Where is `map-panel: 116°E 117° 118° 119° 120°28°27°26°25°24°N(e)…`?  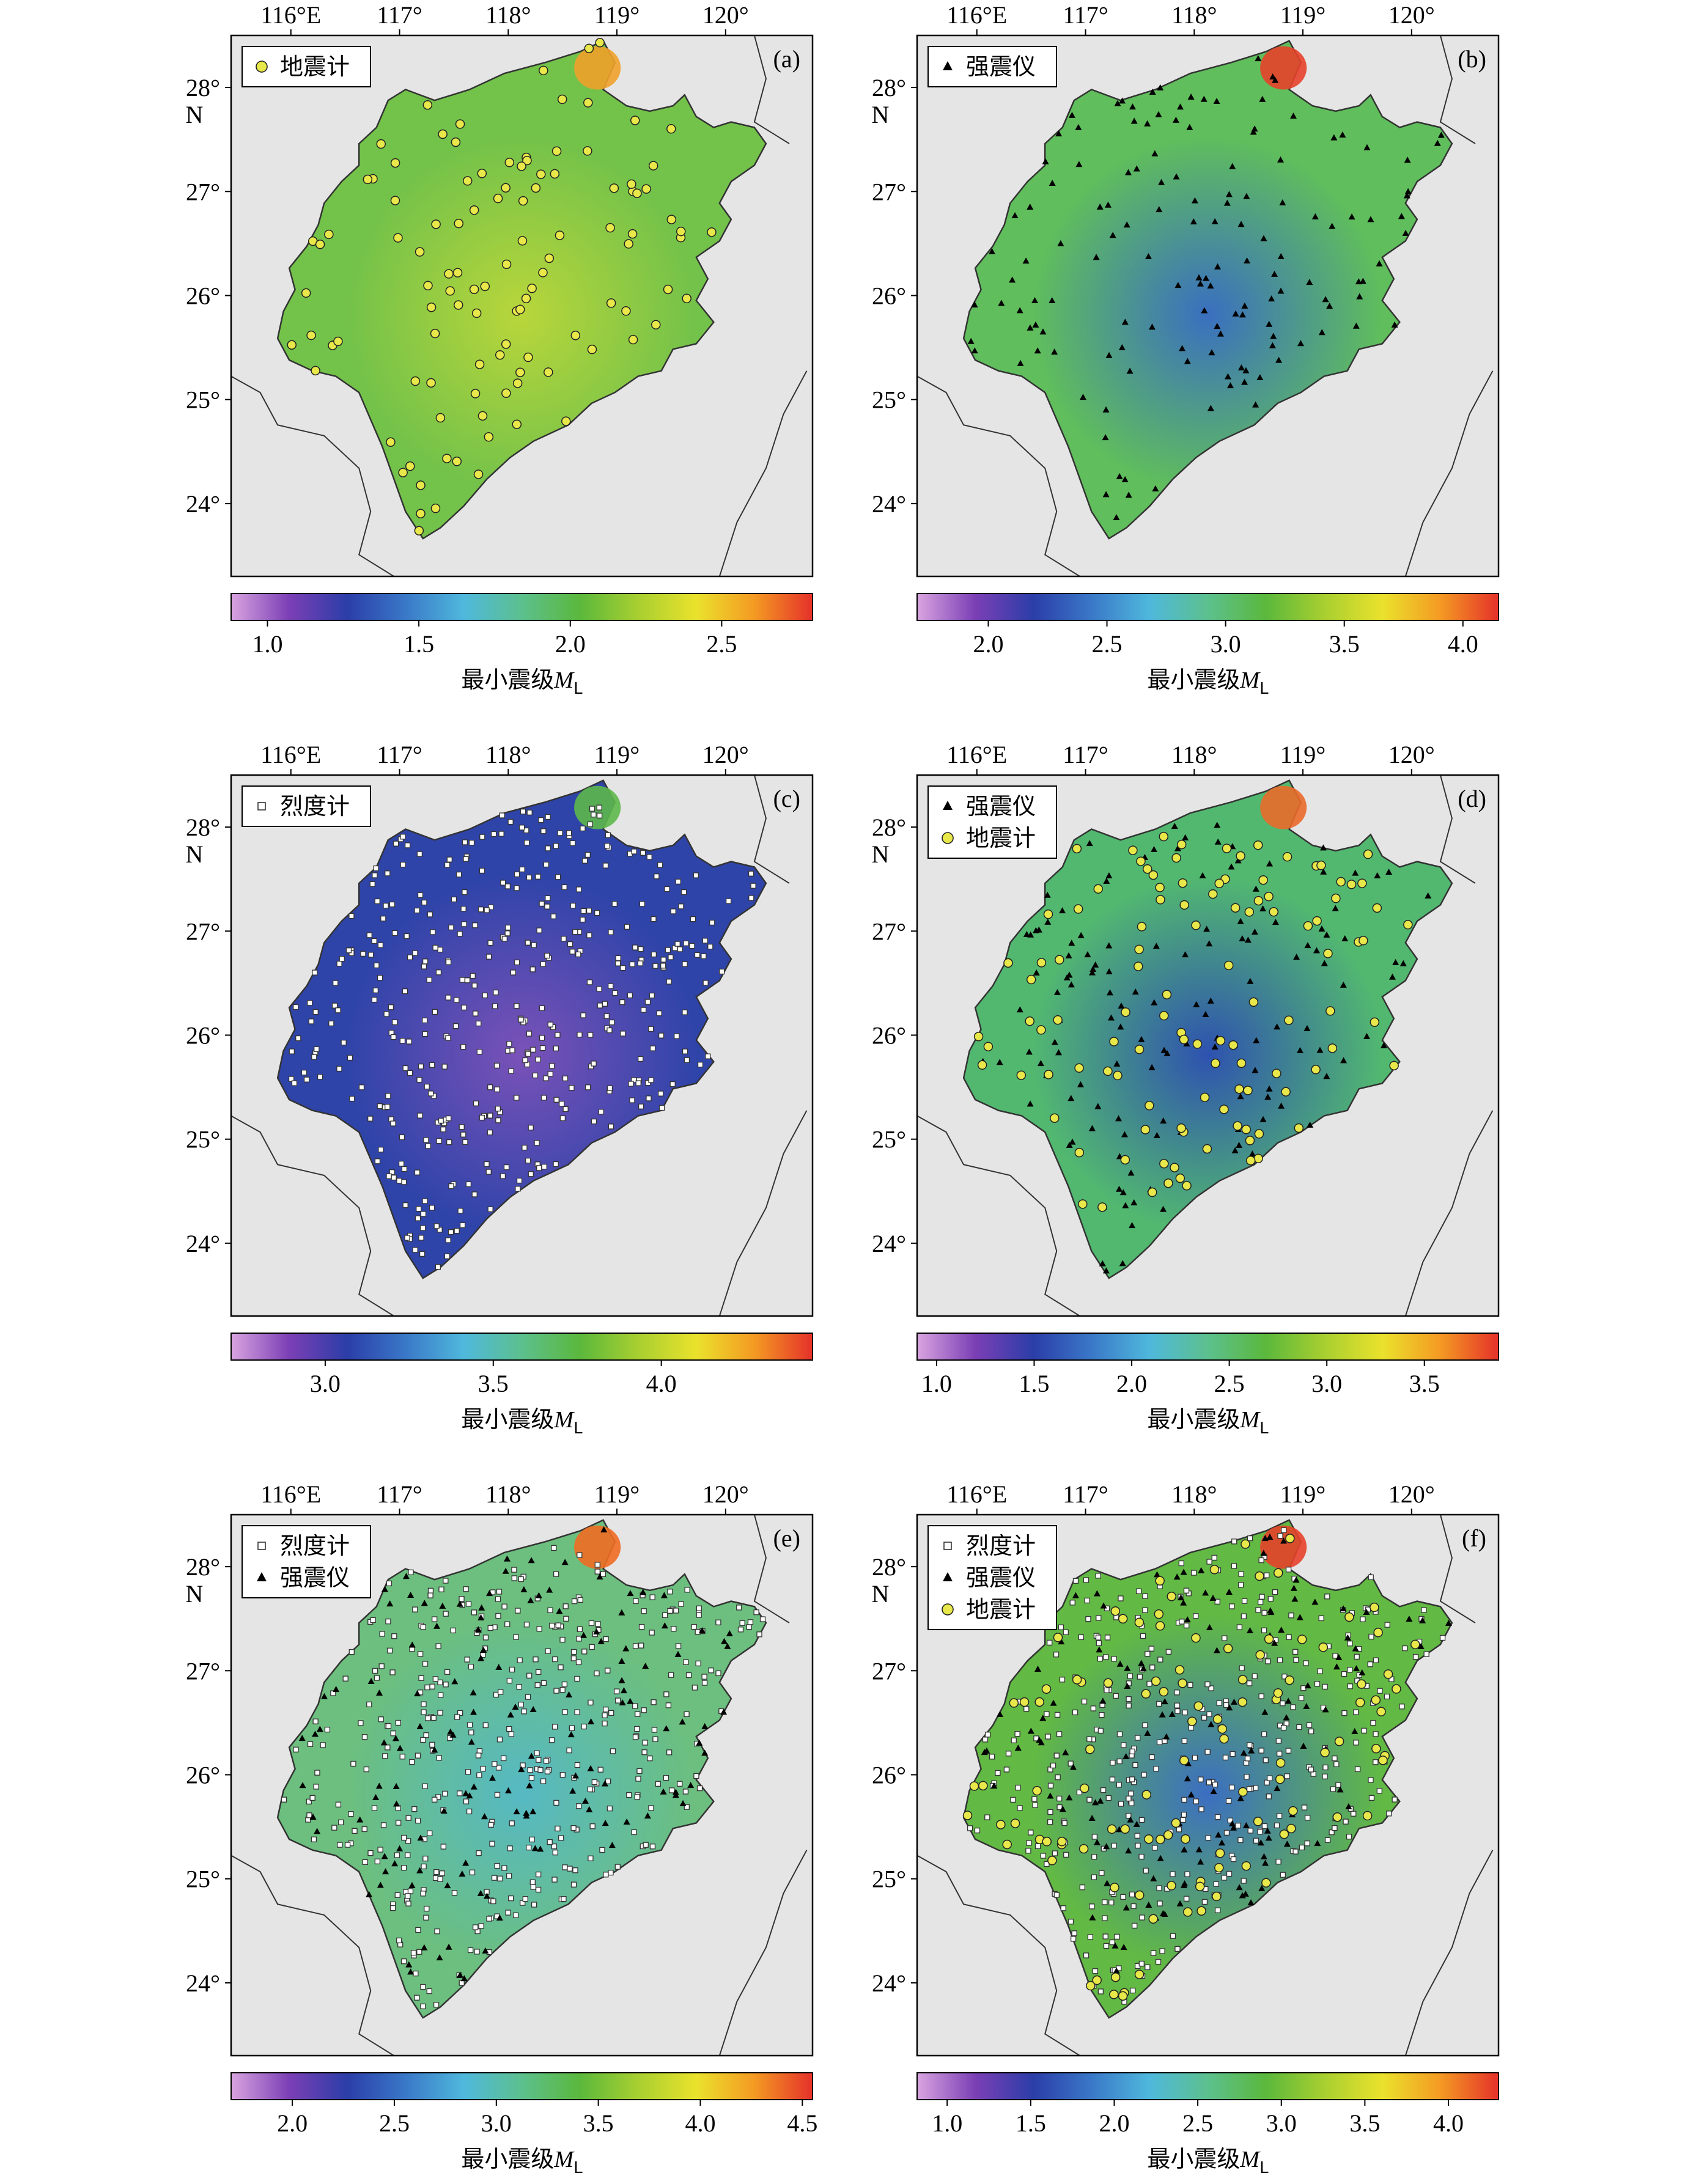 map-panel: 116°E 117° 118° 119° 120°28°27°26°25°24°N(e)… is located at coordinates (502, 1828).